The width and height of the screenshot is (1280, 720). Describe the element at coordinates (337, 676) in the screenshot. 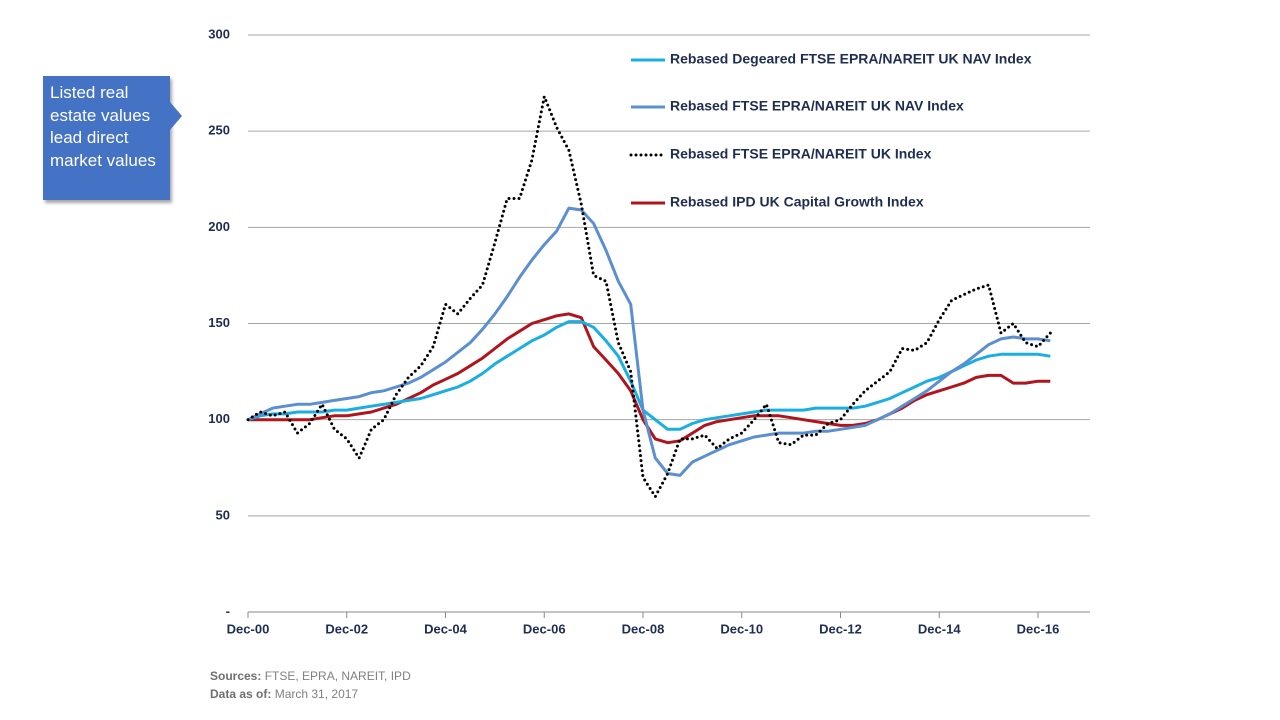

I see `sources-text: FTSE, EPRA, NAREIT, IPD` at that location.